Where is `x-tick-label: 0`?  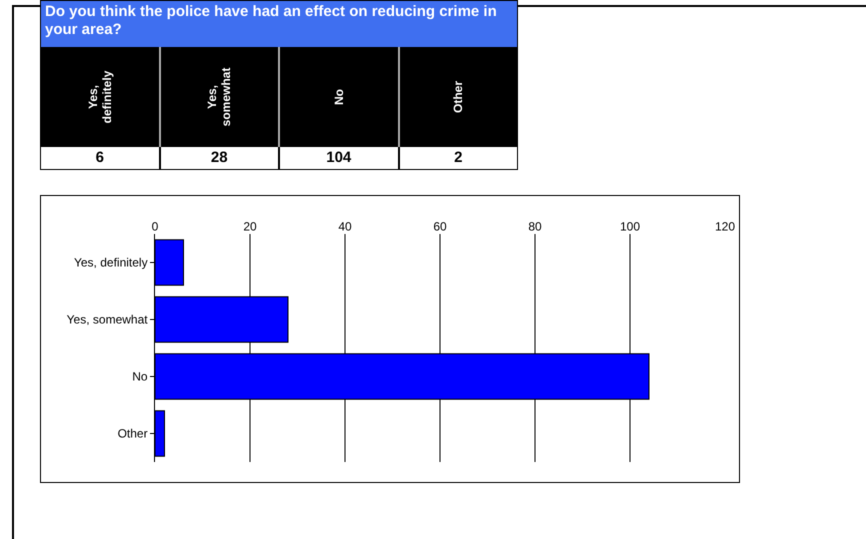
x-tick-label: 0 is located at coordinates (155, 227).